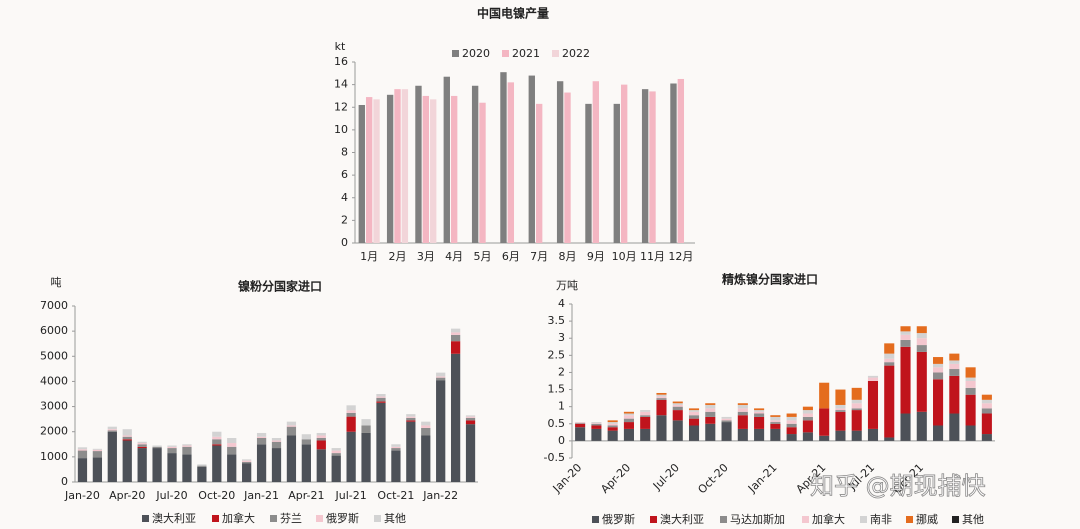 The height and width of the screenshot is (529, 1080). What do you see at coordinates (568, 256) in the screenshot?
I see `x-tick-label: 8月` at bounding box center [568, 256].